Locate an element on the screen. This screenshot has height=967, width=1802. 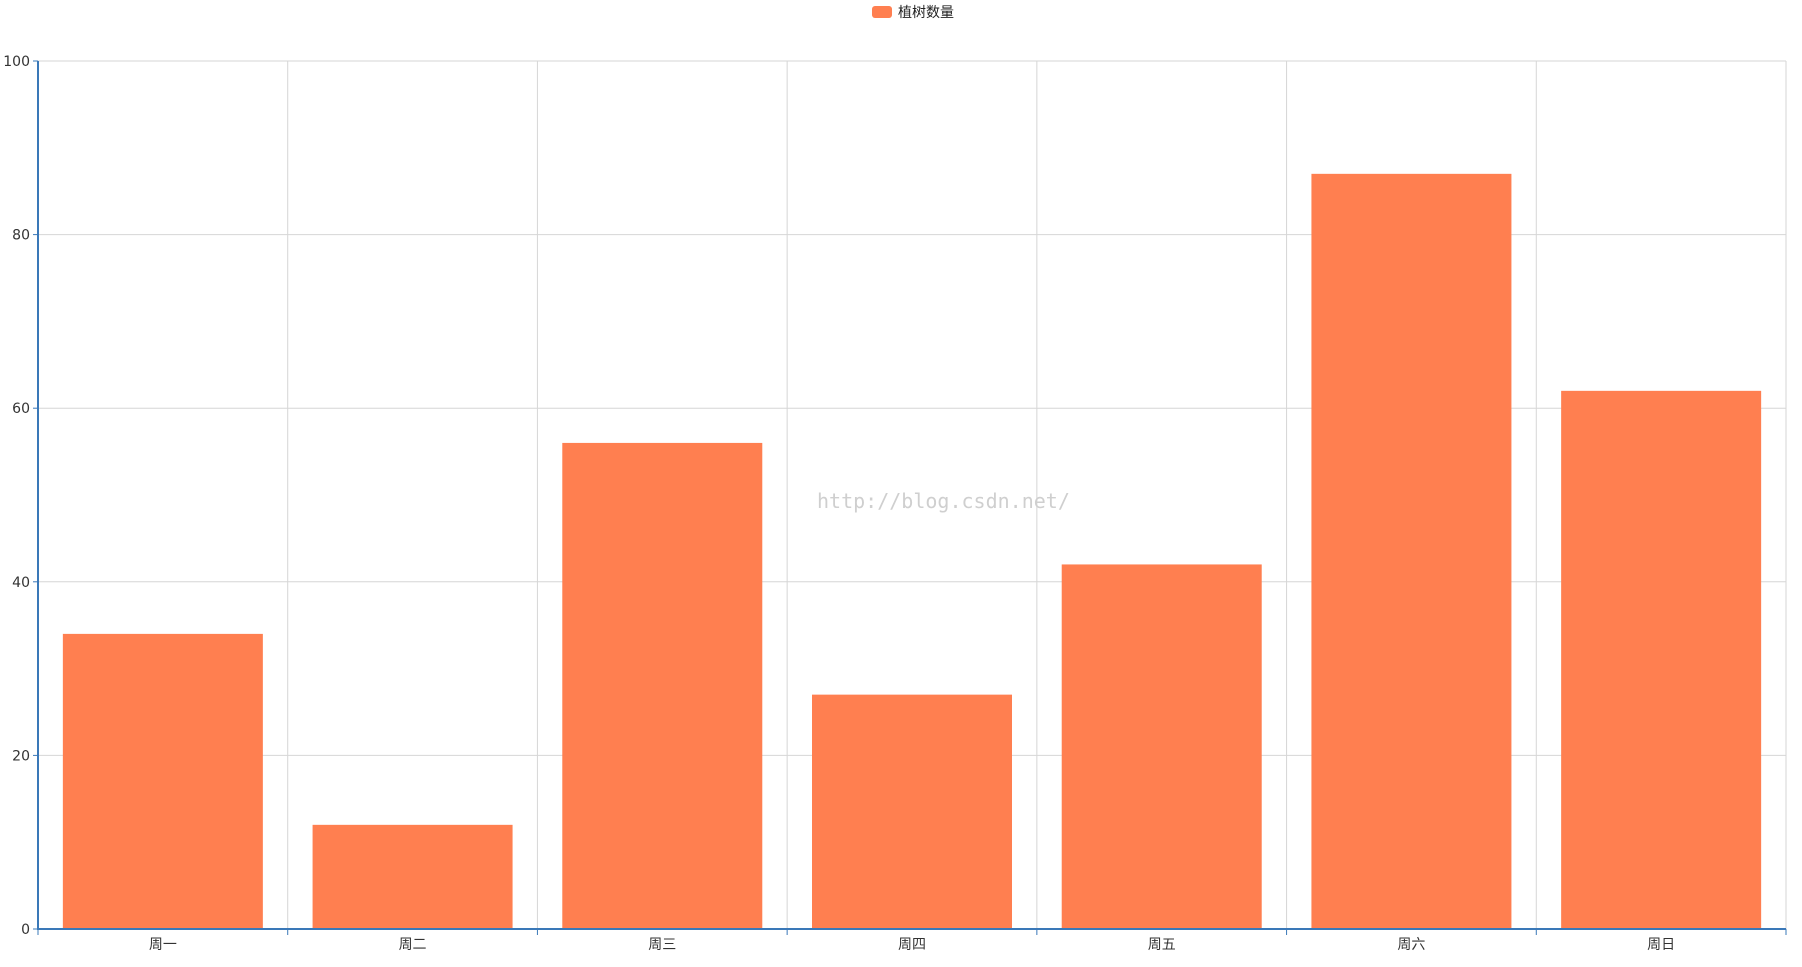
watermark-text: http://blog.csdn.net/ is located at coordinates (943, 501).